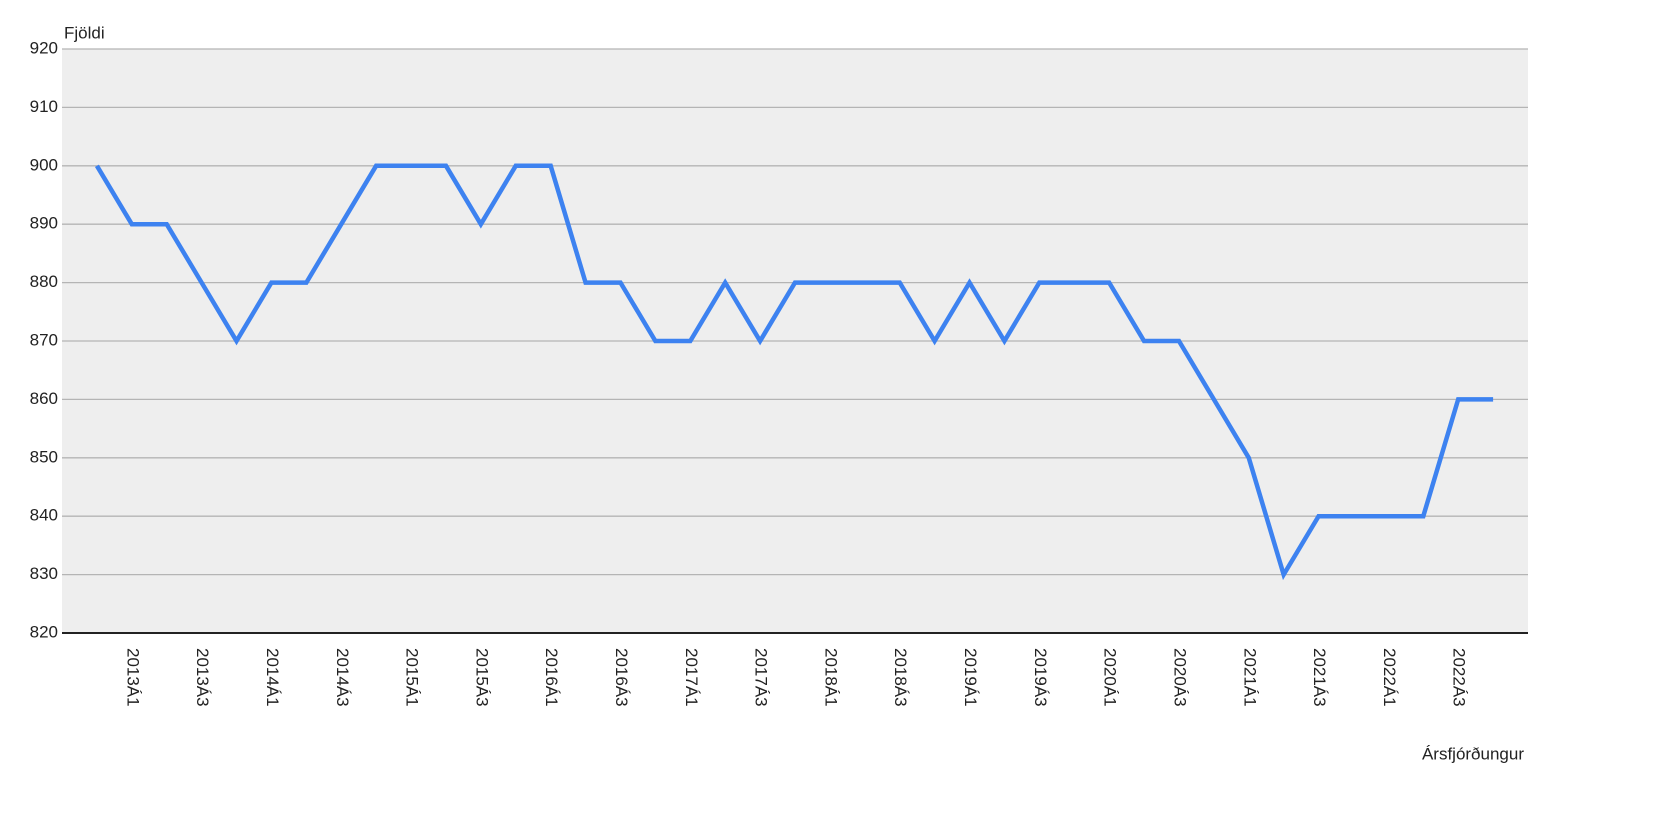  What do you see at coordinates (621, 677) in the screenshot?
I see `x-tick-label: 2016Á3` at bounding box center [621, 677].